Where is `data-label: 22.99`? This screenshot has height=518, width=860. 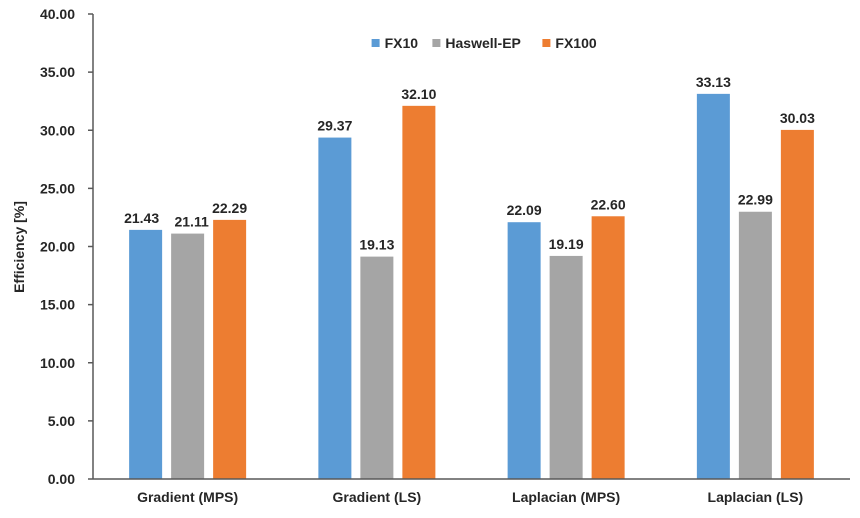
data-label: 22.99 is located at coordinates (755, 200).